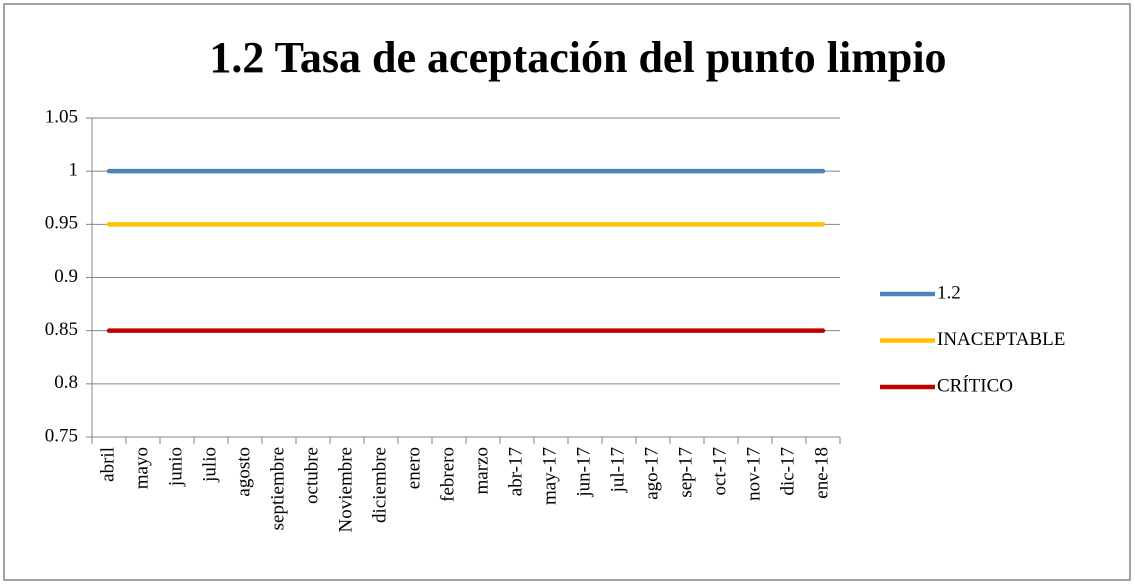  Describe the element at coordinates (515, 471) in the screenshot. I see `x-tick-label: abr-17` at that location.